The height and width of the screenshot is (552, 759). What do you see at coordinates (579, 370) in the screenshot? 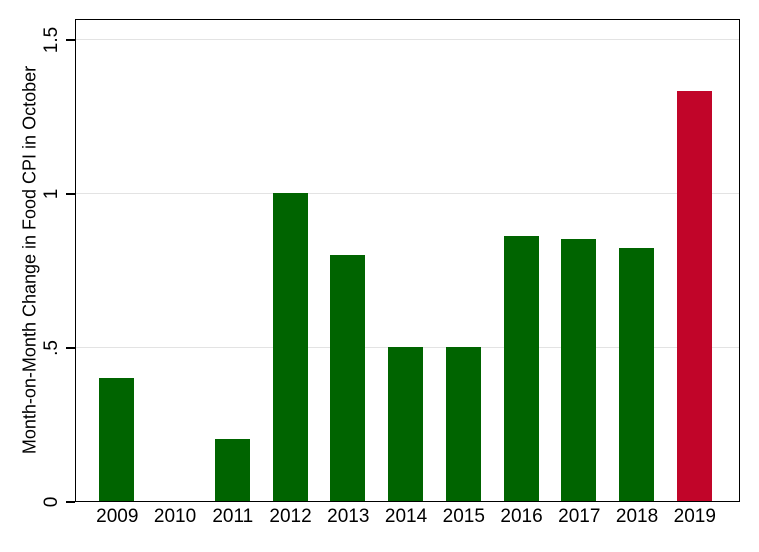
I see `bar-2017` at bounding box center [579, 370].